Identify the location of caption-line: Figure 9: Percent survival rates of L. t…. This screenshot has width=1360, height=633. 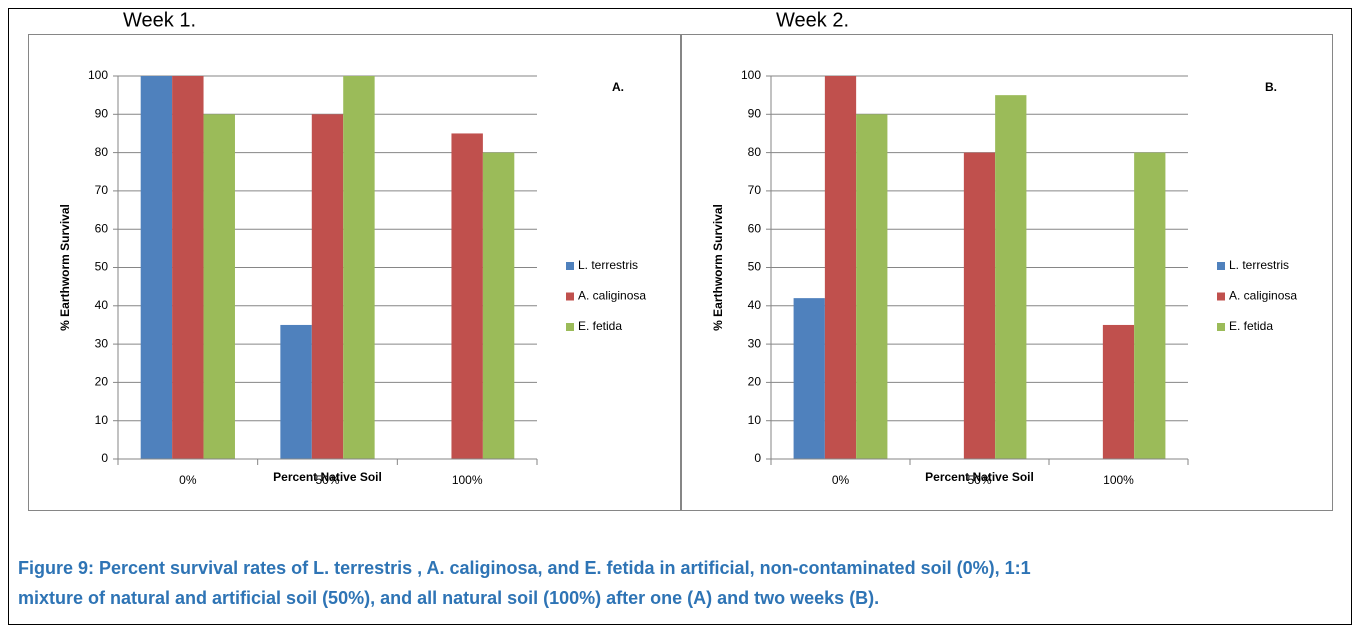
(524, 568).